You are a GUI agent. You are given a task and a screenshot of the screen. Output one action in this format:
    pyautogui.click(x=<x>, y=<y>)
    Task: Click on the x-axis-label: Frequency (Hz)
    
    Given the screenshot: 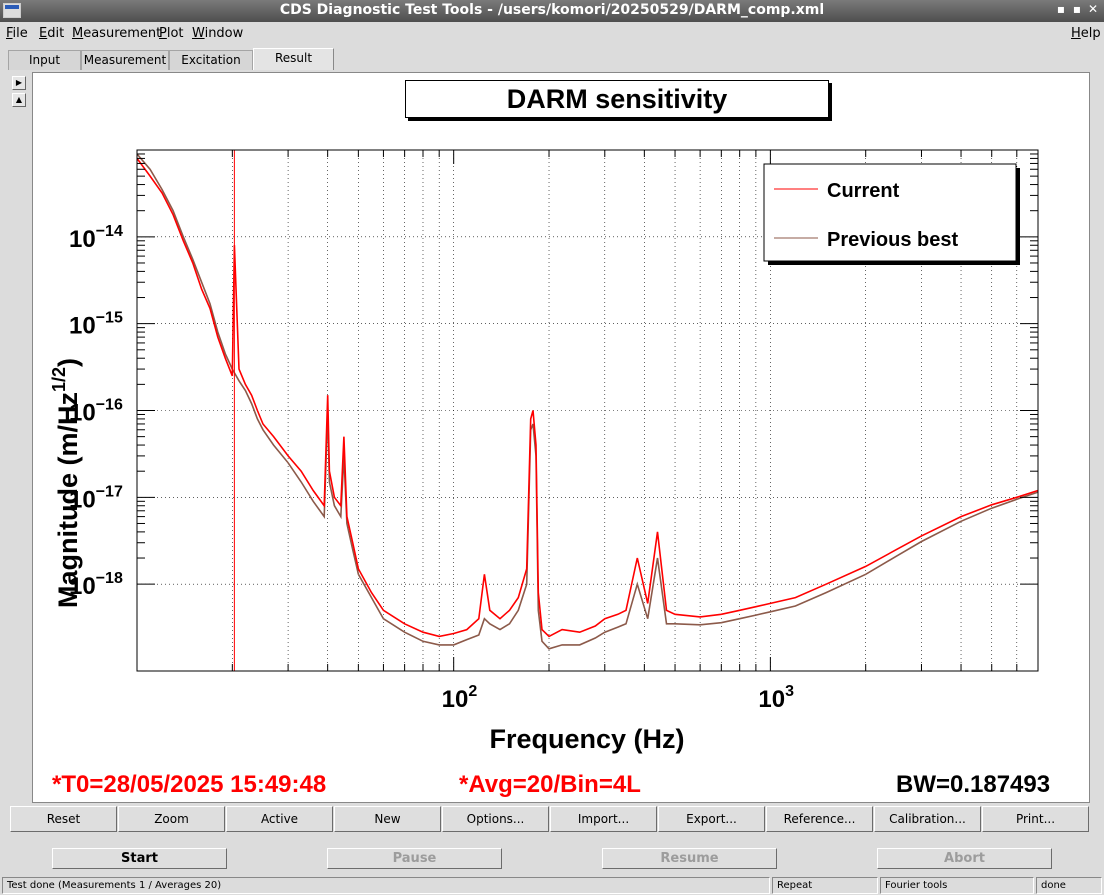 What is the action you would take?
    pyautogui.click(x=586, y=739)
    